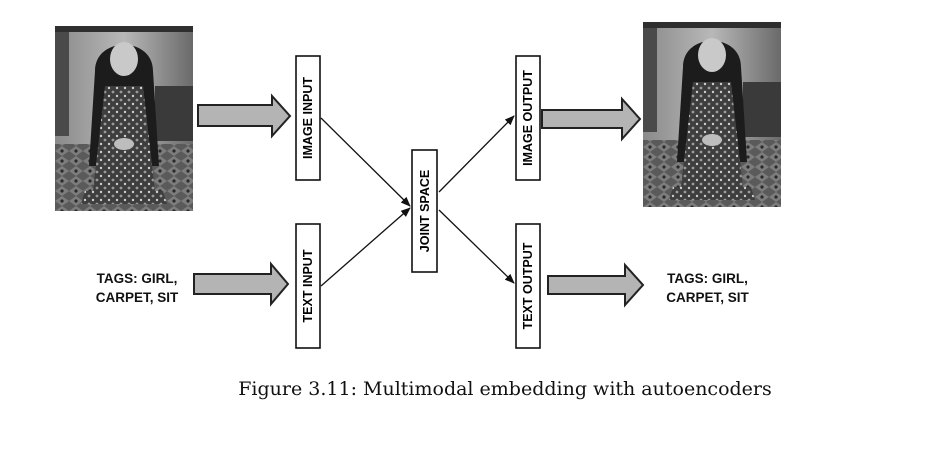 Image resolution: width=932 pixels, height=469 pixels. What do you see at coordinates (137, 297) in the screenshot?
I see `tags-input-line2: CARPET, SIT` at bounding box center [137, 297].